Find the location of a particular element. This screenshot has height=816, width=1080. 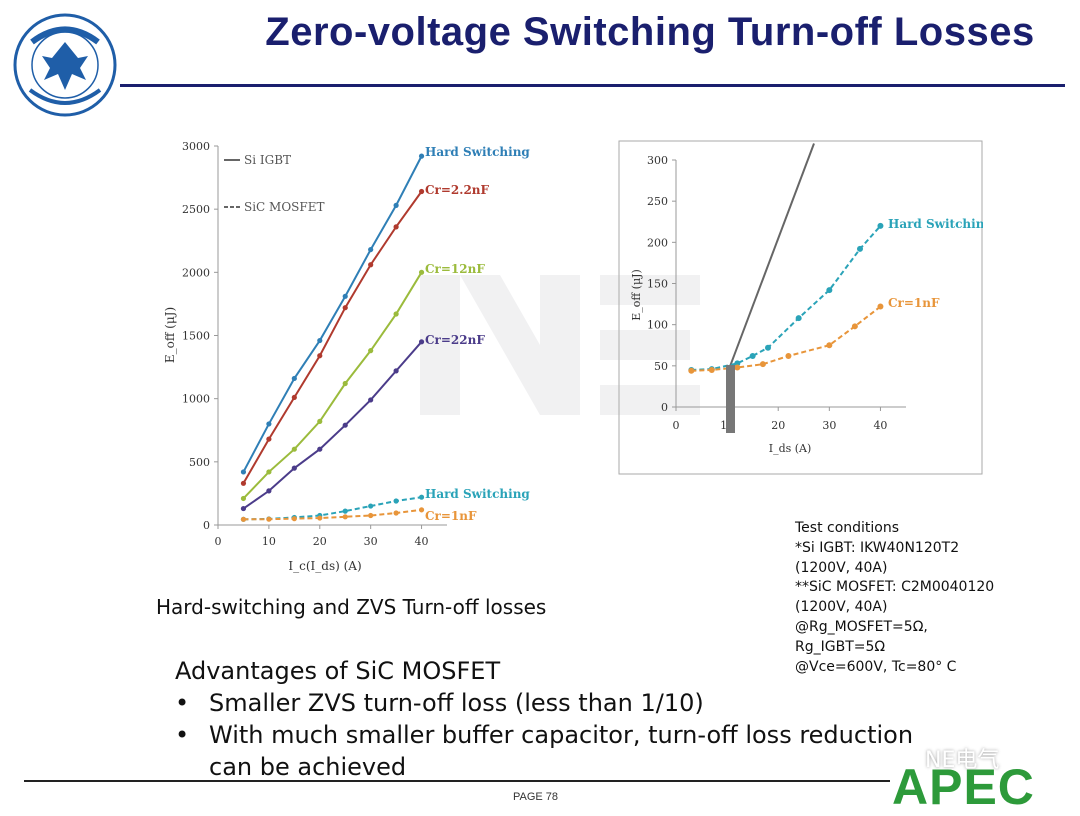

y-tick-label: 2500 is located at coordinates (196, 209).